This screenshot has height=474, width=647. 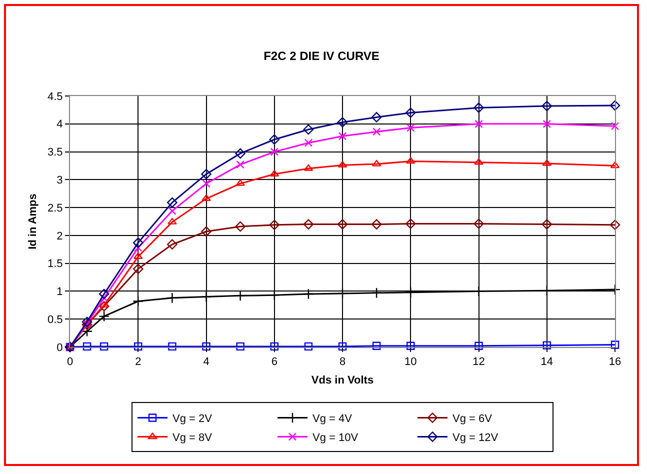 I want to click on x-tick-label: 2, so click(x=138, y=362).